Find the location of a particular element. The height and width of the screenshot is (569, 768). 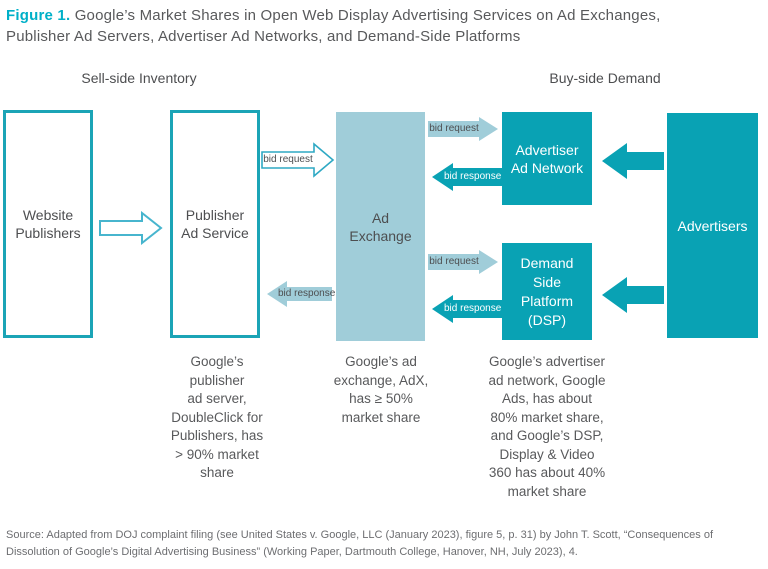

dsp-bid-response-label: bid response is located at coordinates (473, 308).